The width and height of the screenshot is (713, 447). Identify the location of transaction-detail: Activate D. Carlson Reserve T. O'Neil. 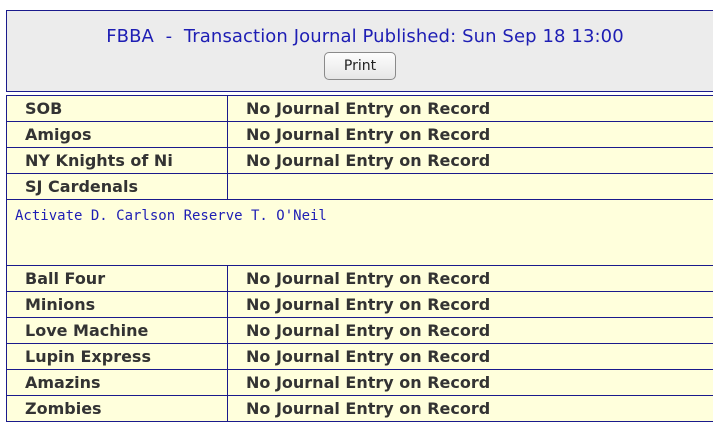
(359, 232).